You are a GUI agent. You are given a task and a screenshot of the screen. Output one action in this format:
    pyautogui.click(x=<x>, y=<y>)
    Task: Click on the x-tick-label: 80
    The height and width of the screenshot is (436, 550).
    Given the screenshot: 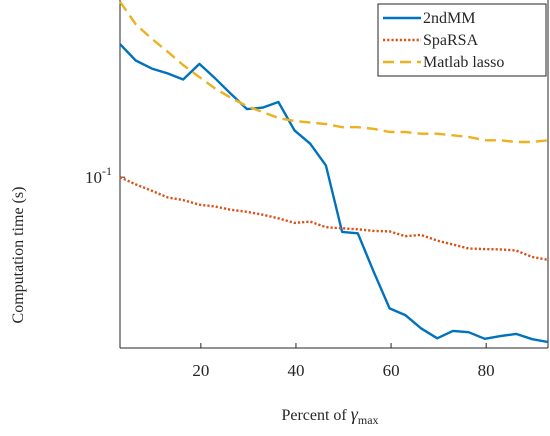 What is the action you would take?
    pyautogui.click(x=486, y=370)
    